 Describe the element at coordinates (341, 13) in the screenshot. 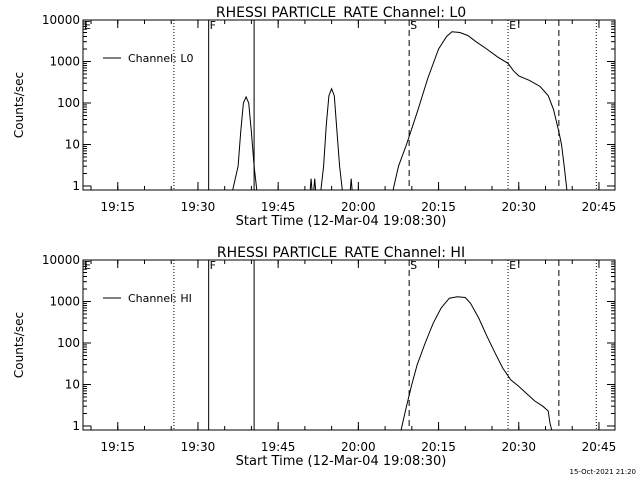

I see `chart-title: RHESSI PARTICLE_RATE Channel: L0` at that location.